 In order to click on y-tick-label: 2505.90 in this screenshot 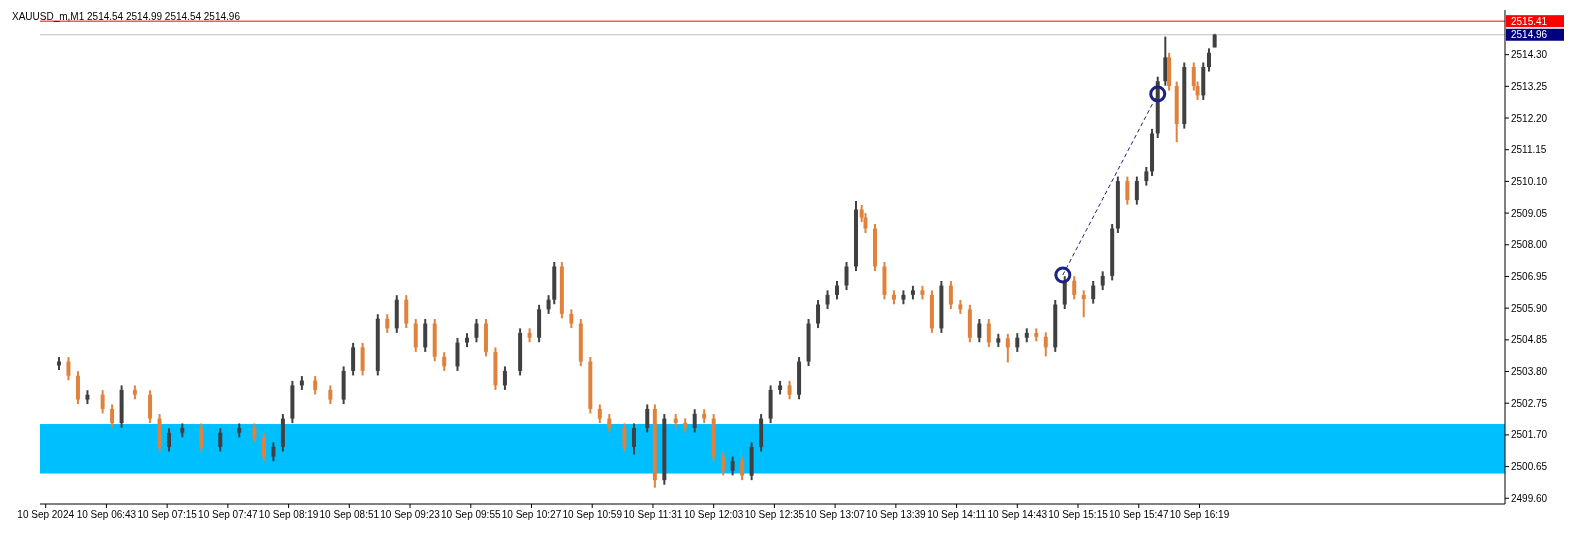, I will do `click(1529, 308)`.